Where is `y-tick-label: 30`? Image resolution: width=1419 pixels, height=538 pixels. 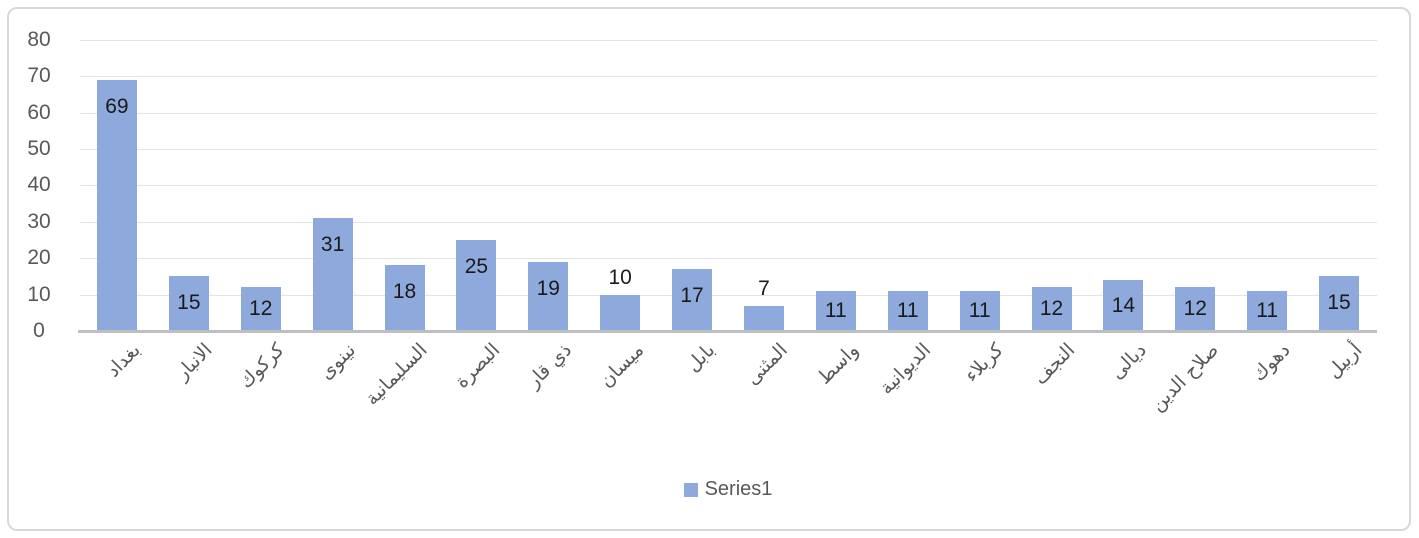
y-tick-label: 30 is located at coordinates (39, 221).